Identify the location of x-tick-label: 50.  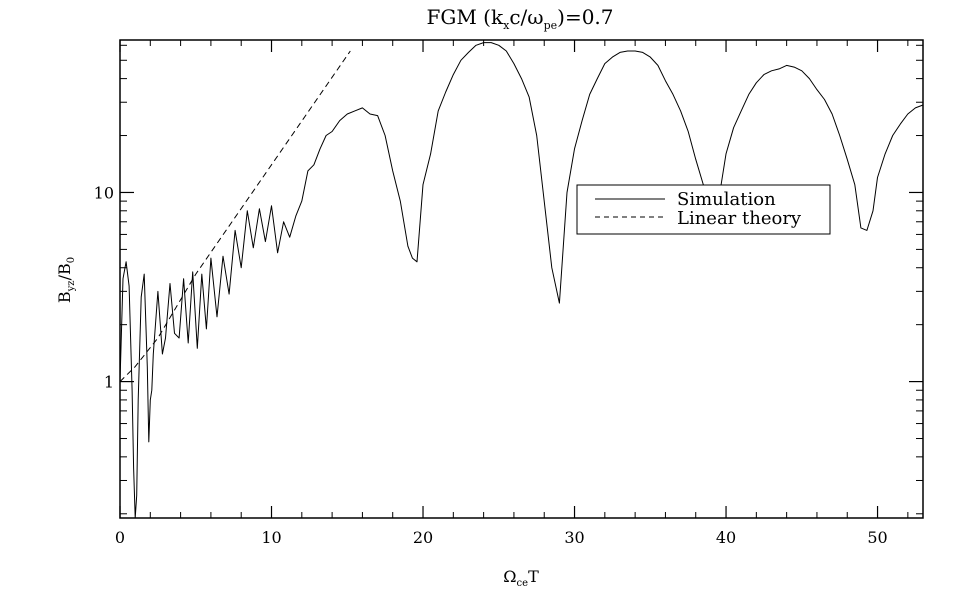
(877, 537).